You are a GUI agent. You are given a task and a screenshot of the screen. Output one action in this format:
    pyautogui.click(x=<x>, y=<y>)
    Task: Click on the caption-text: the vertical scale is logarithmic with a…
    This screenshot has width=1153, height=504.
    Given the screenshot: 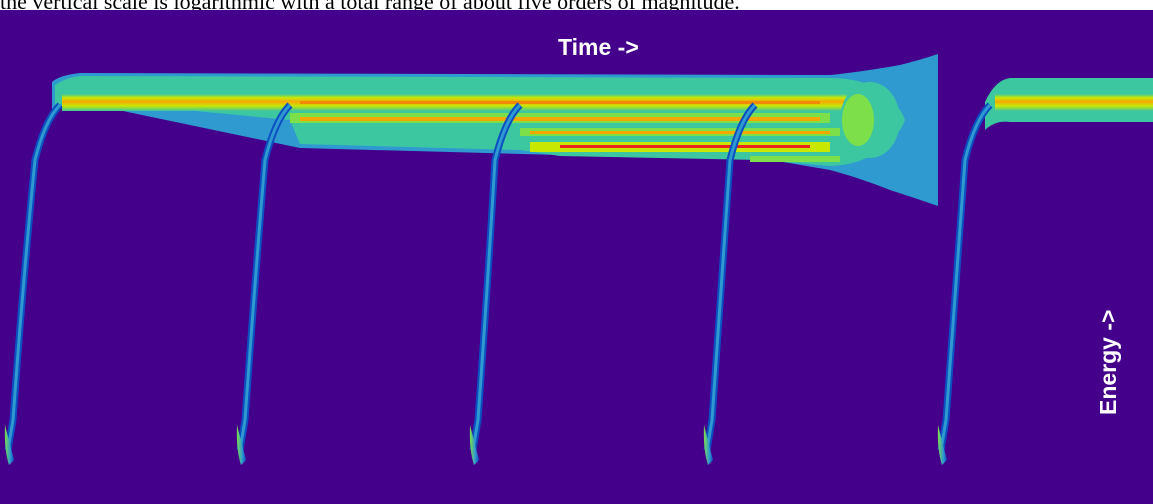 What is the action you would take?
    pyautogui.click(x=370, y=6)
    